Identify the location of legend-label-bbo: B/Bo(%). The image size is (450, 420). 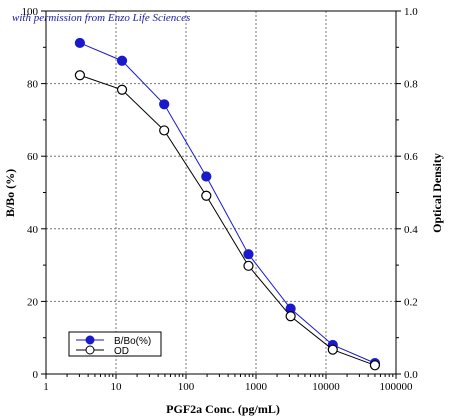
(132, 341).